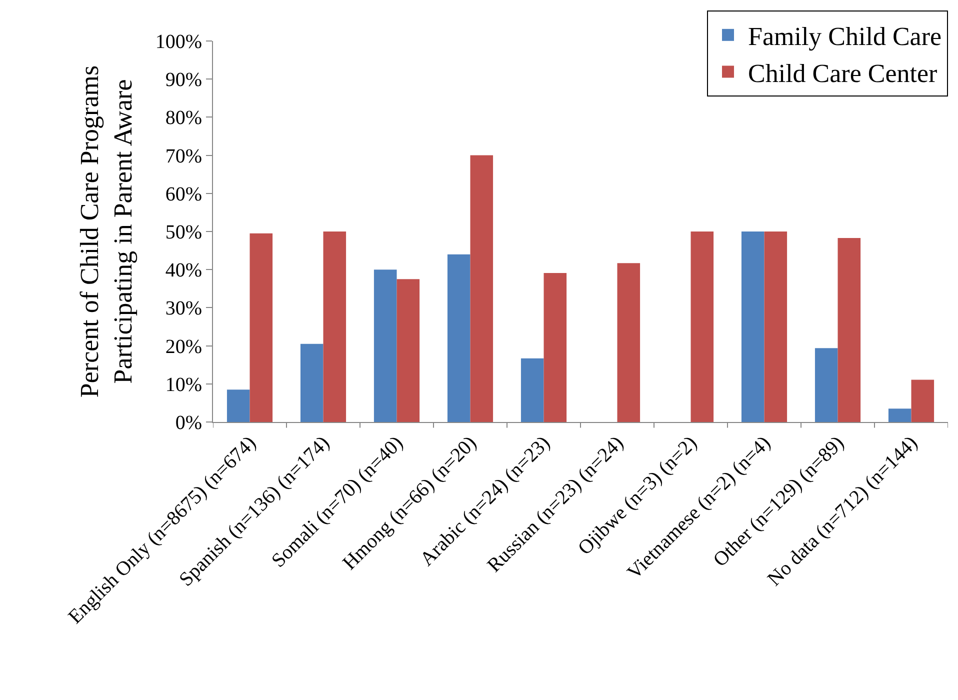 The width and height of the screenshot is (958, 700). What do you see at coordinates (183, 309) in the screenshot?
I see `y-tick-label: 30%` at bounding box center [183, 309].